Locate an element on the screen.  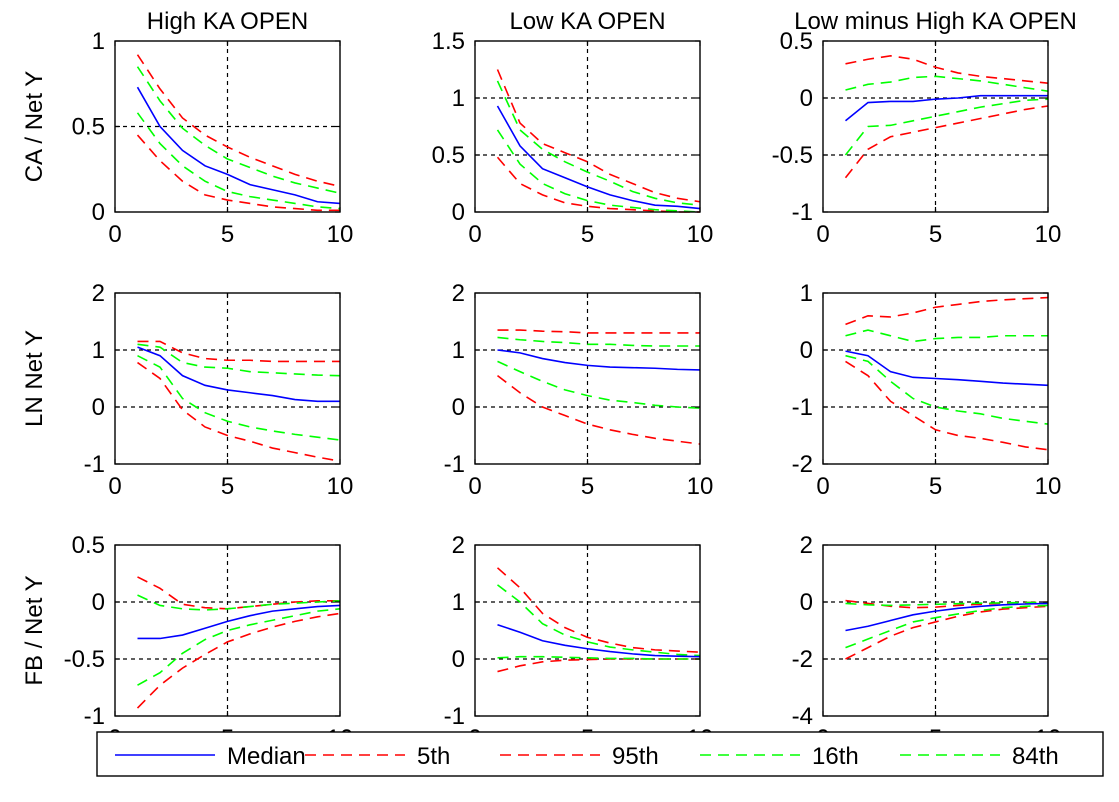
panel-6: 0 5 10 -2 -1 0 1 is located at coordinates (927, 390).